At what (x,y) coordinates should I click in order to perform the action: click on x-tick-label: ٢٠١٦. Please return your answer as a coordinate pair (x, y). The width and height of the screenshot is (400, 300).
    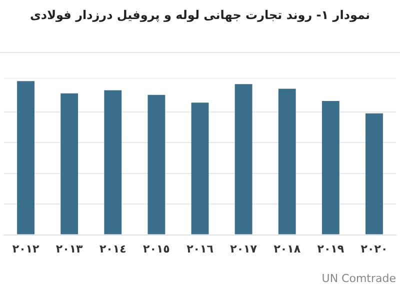
    Looking at the image, I should click on (200, 249).